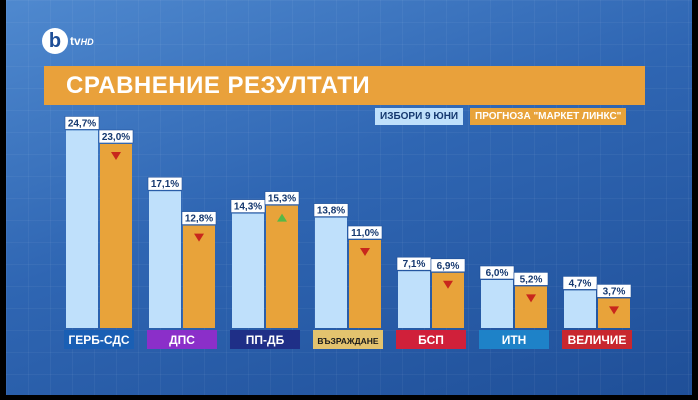 This screenshot has height=400, width=698. What do you see at coordinates (75, 41) in the screenshot?
I see `logo-tv: tv` at bounding box center [75, 41].